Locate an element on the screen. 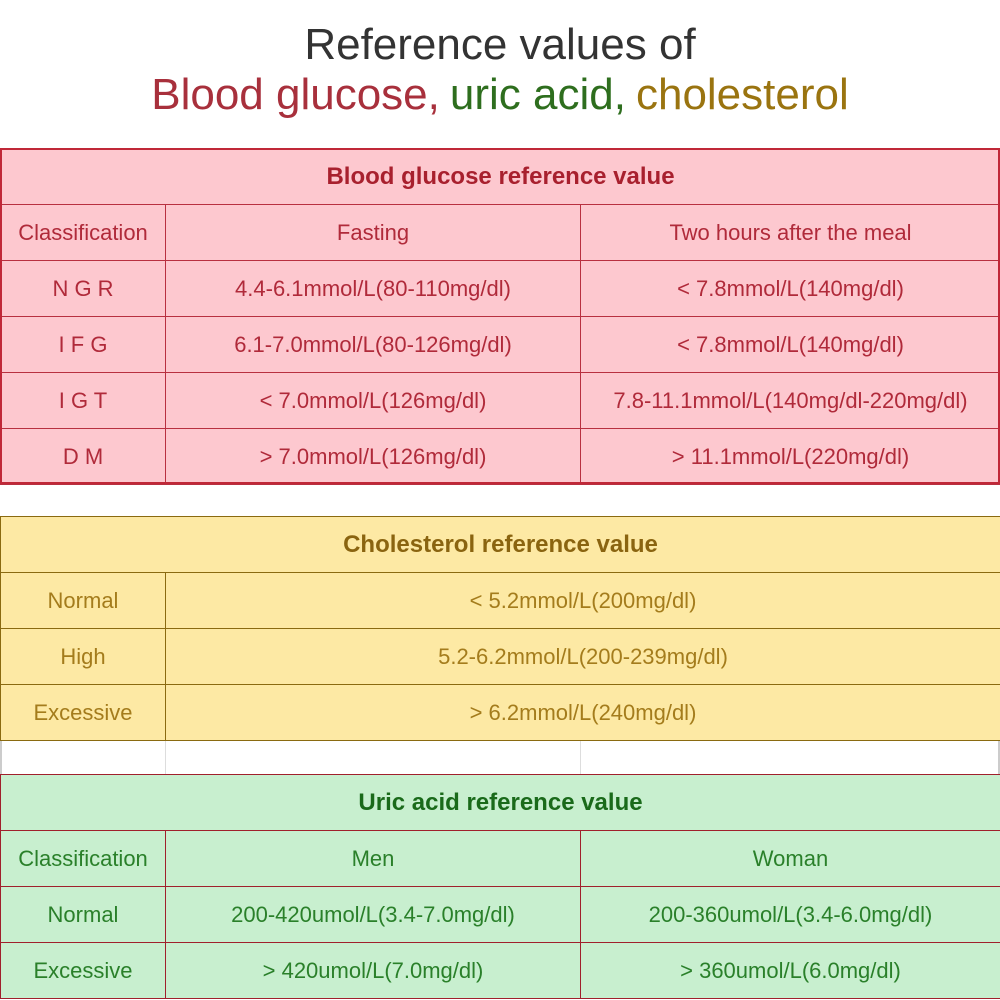  table-cell: < 7.0mmol/L(126mg/dl) is located at coordinates (373, 400).